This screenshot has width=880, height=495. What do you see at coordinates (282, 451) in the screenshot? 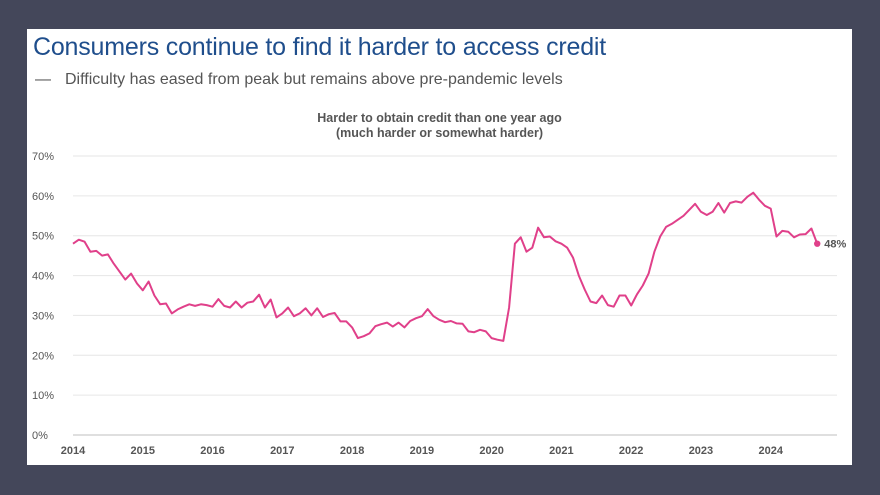
I see `x-tick-label: 2017` at bounding box center [282, 451].